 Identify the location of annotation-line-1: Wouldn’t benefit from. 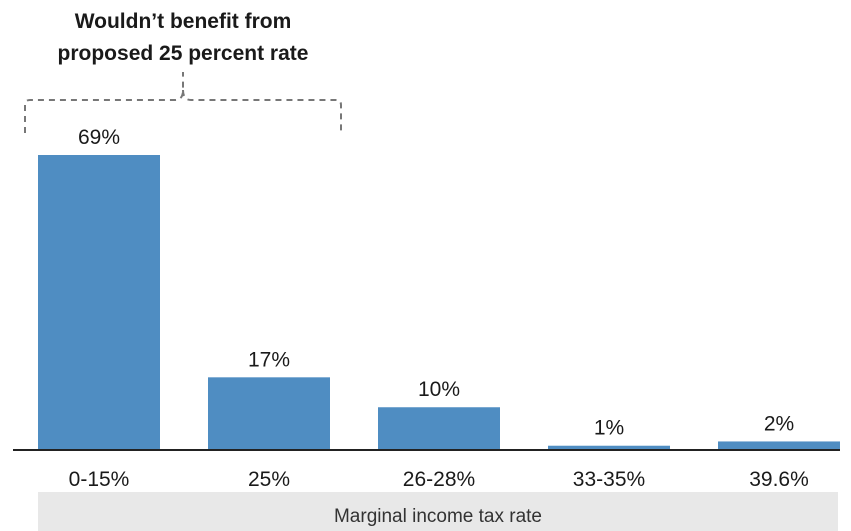
(183, 21).